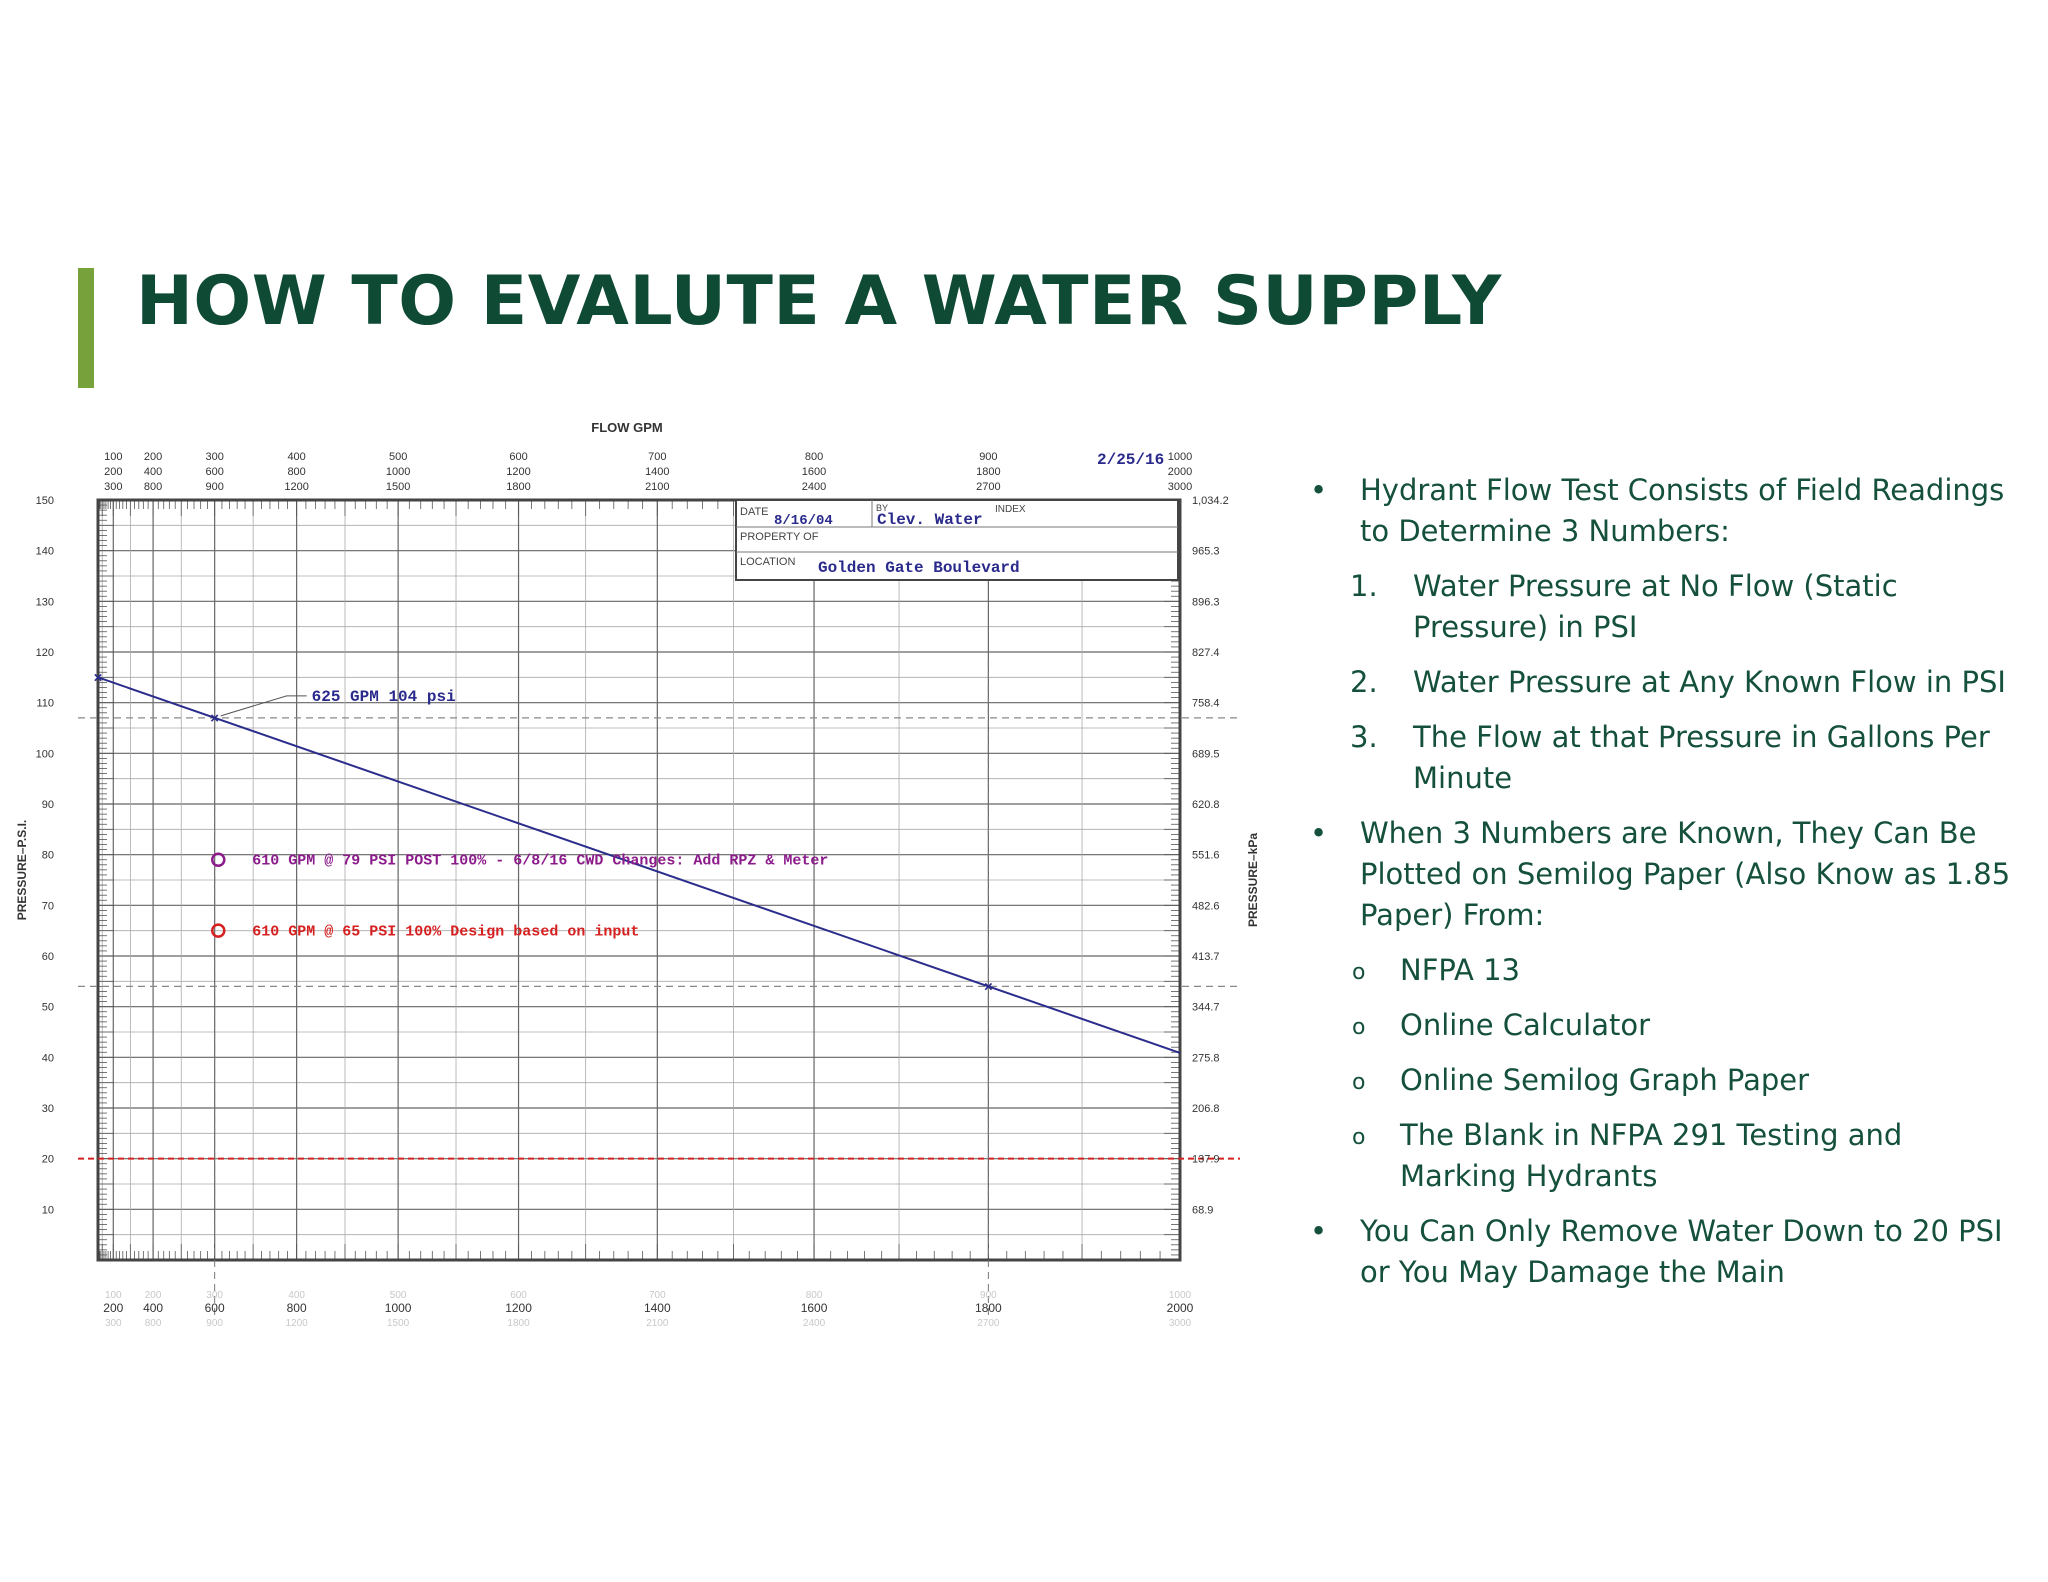 The image size is (2048, 1582). I want to click on chart-title: FLOW GPM, so click(627, 427).